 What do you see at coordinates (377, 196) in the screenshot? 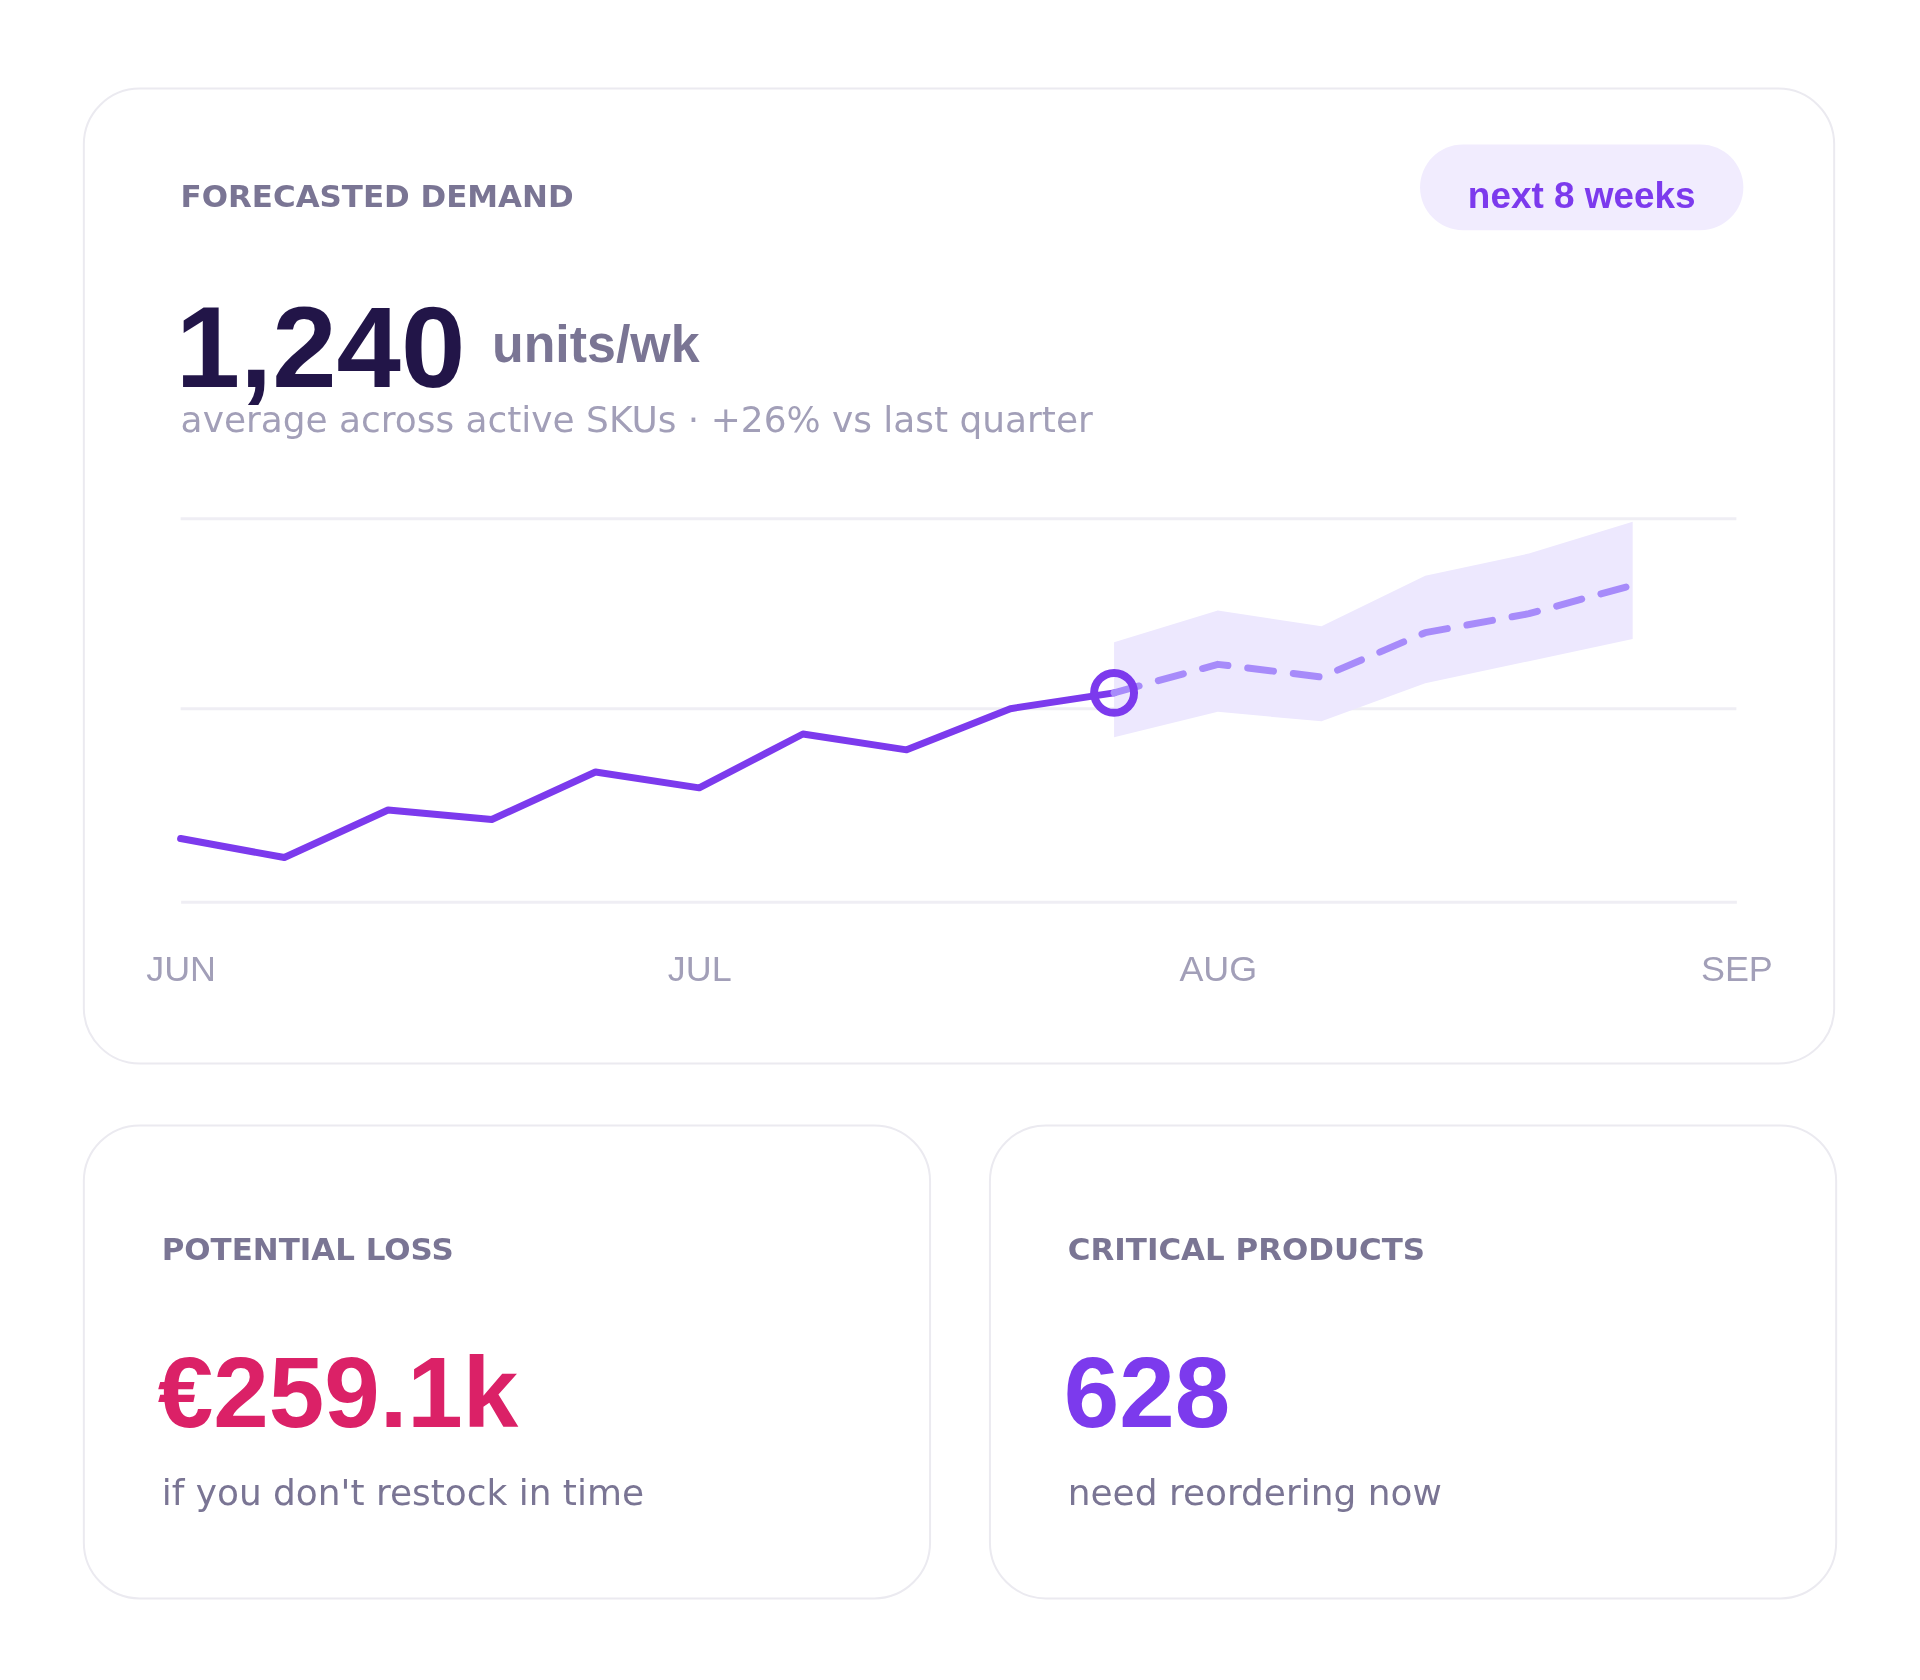
I see `chart-title: FORECASTED DEMAND` at bounding box center [377, 196].